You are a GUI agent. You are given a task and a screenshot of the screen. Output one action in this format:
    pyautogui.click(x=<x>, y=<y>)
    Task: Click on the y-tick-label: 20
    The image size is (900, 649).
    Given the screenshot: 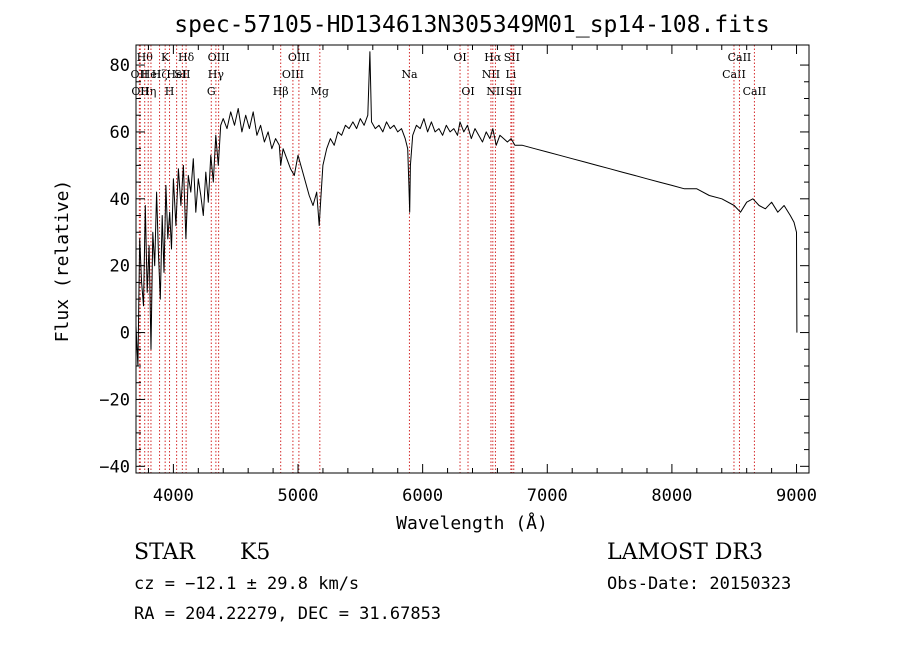 What is the action you would take?
    pyautogui.click(x=120, y=267)
    